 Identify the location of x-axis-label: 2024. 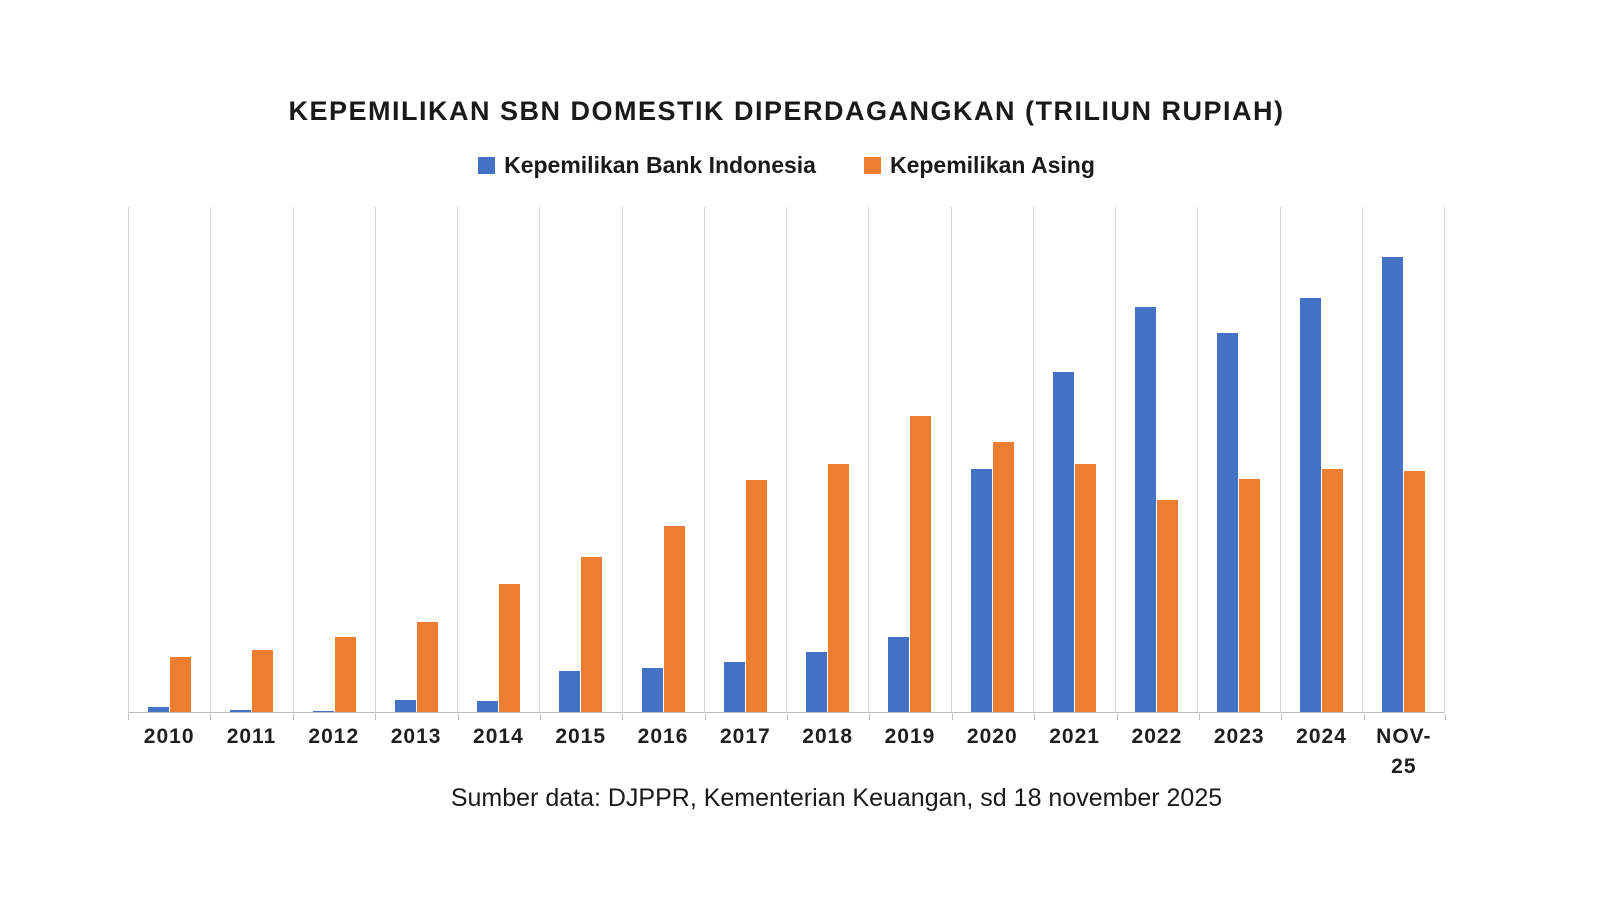
(1321, 736).